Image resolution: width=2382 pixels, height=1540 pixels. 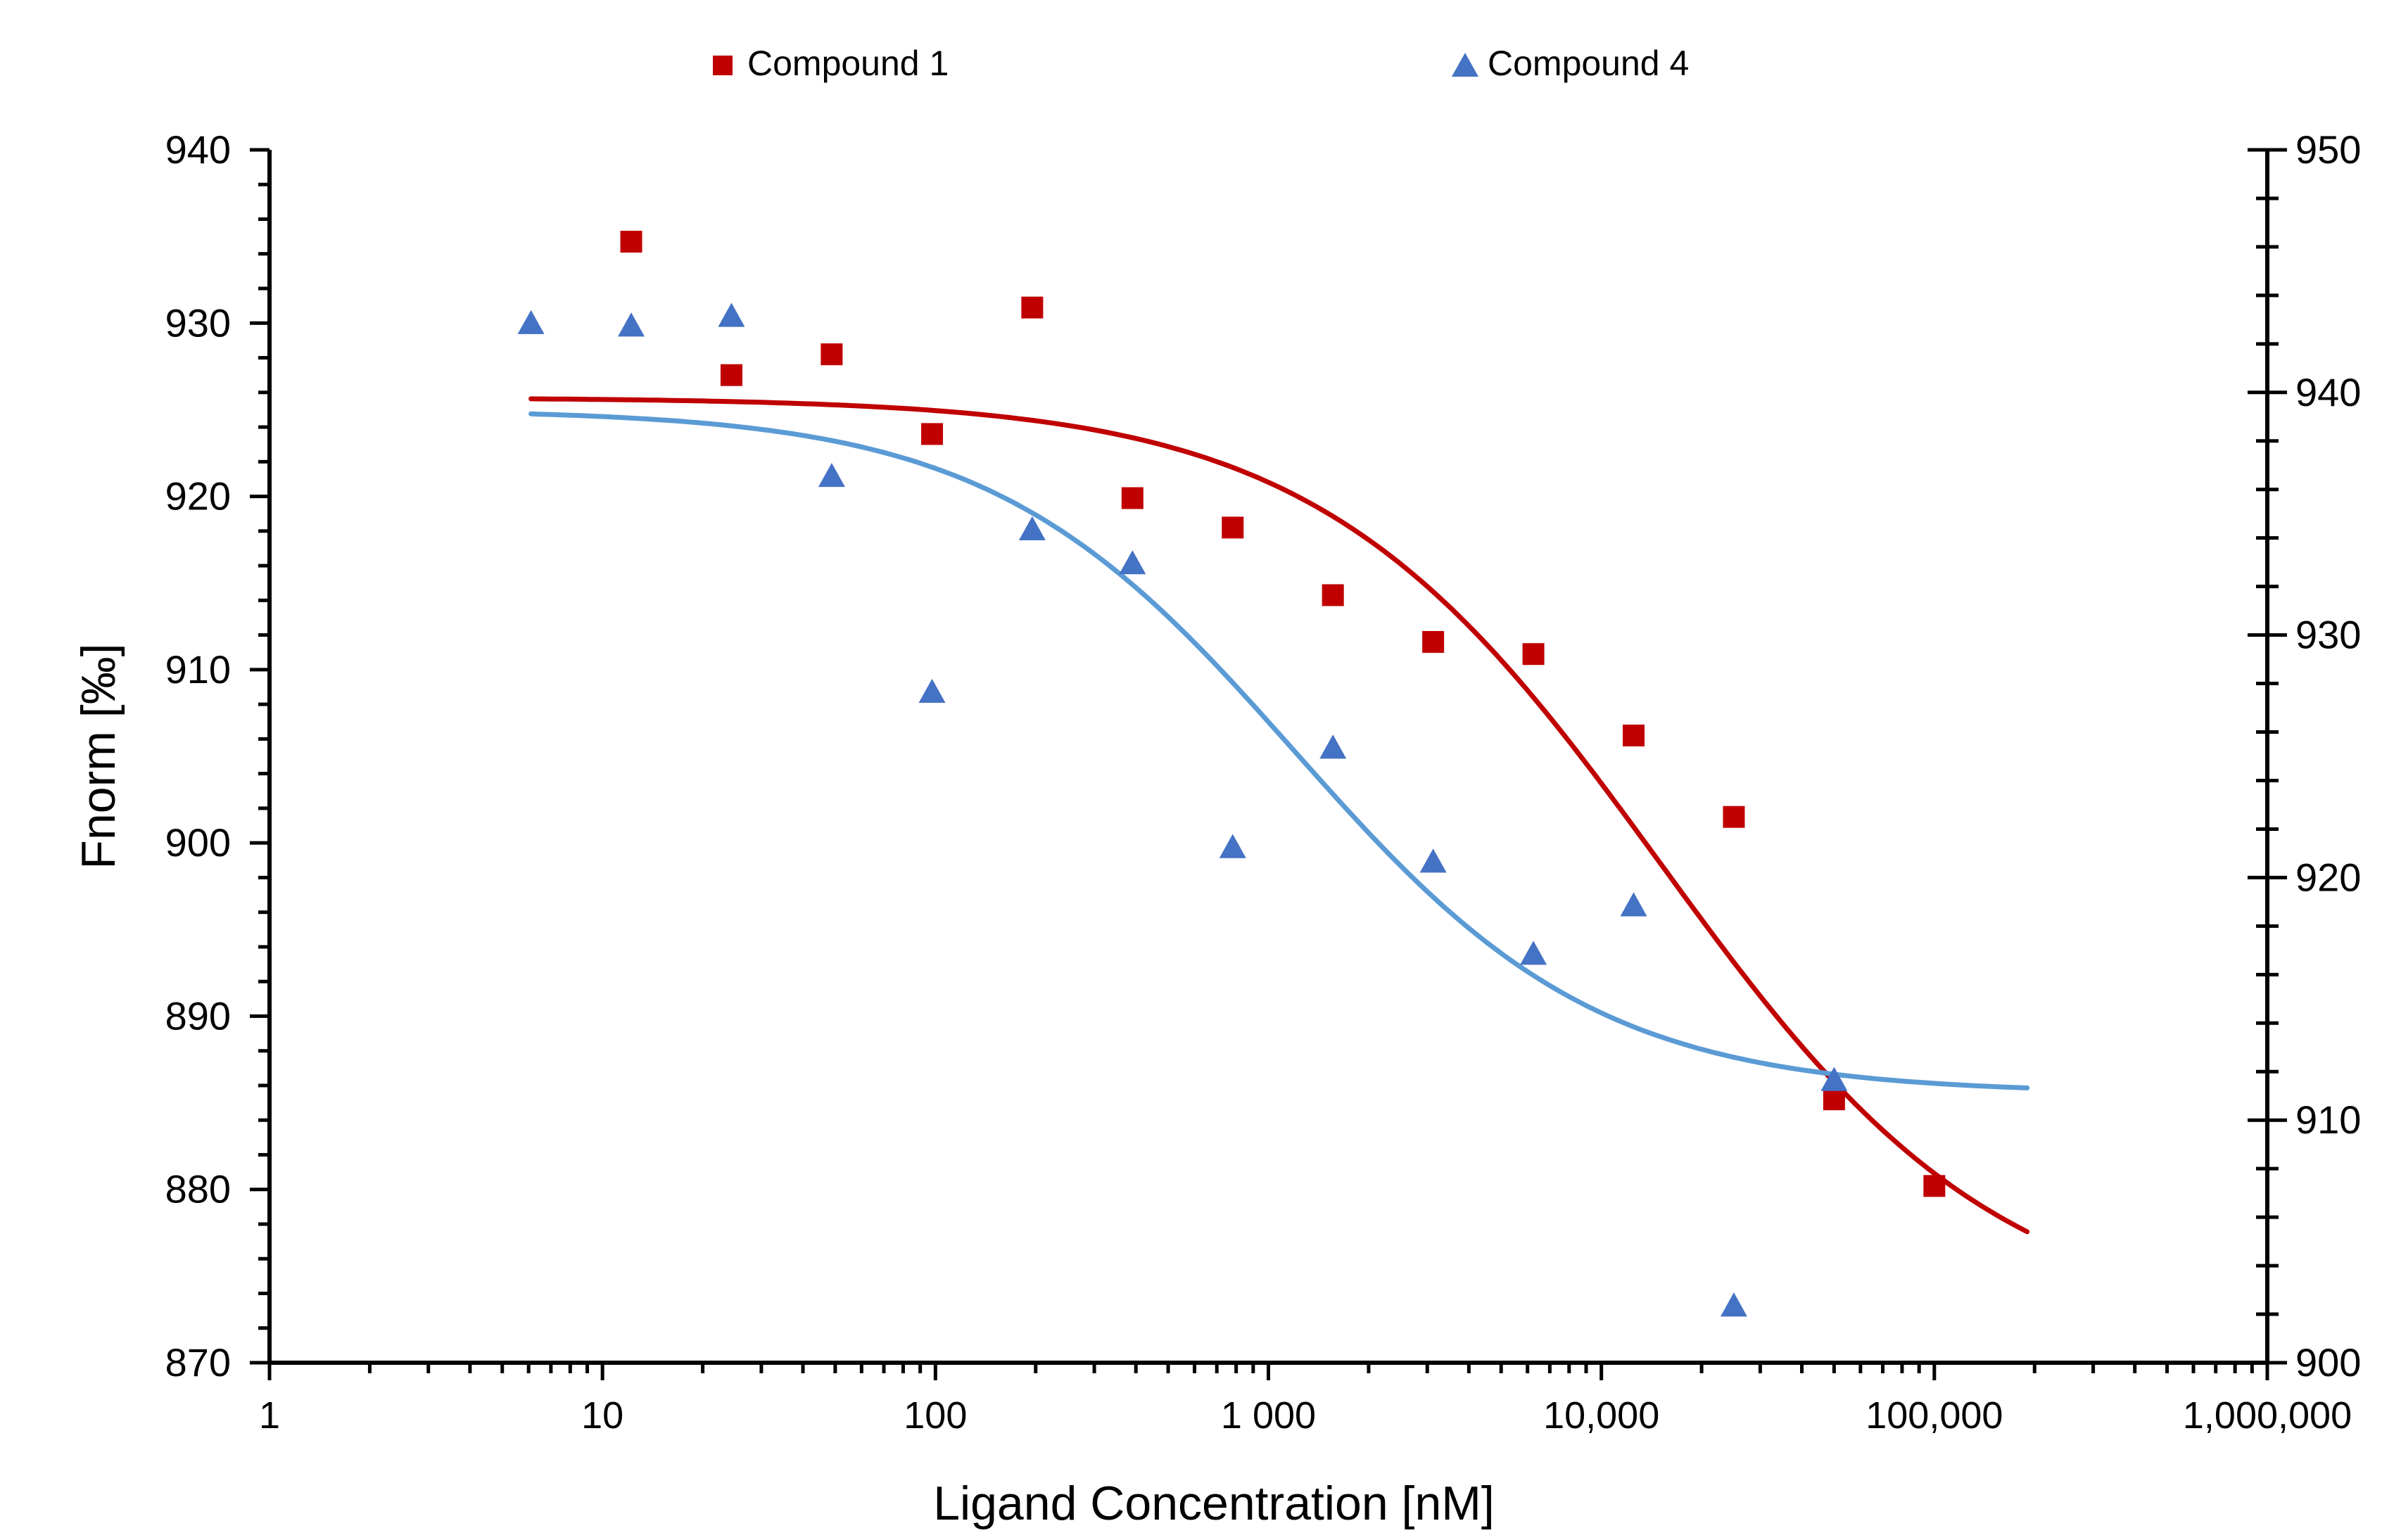 What do you see at coordinates (1934, 1415) in the screenshot?
I see `x-tick-label: 100,000` at bounding box center [1934, 1415].